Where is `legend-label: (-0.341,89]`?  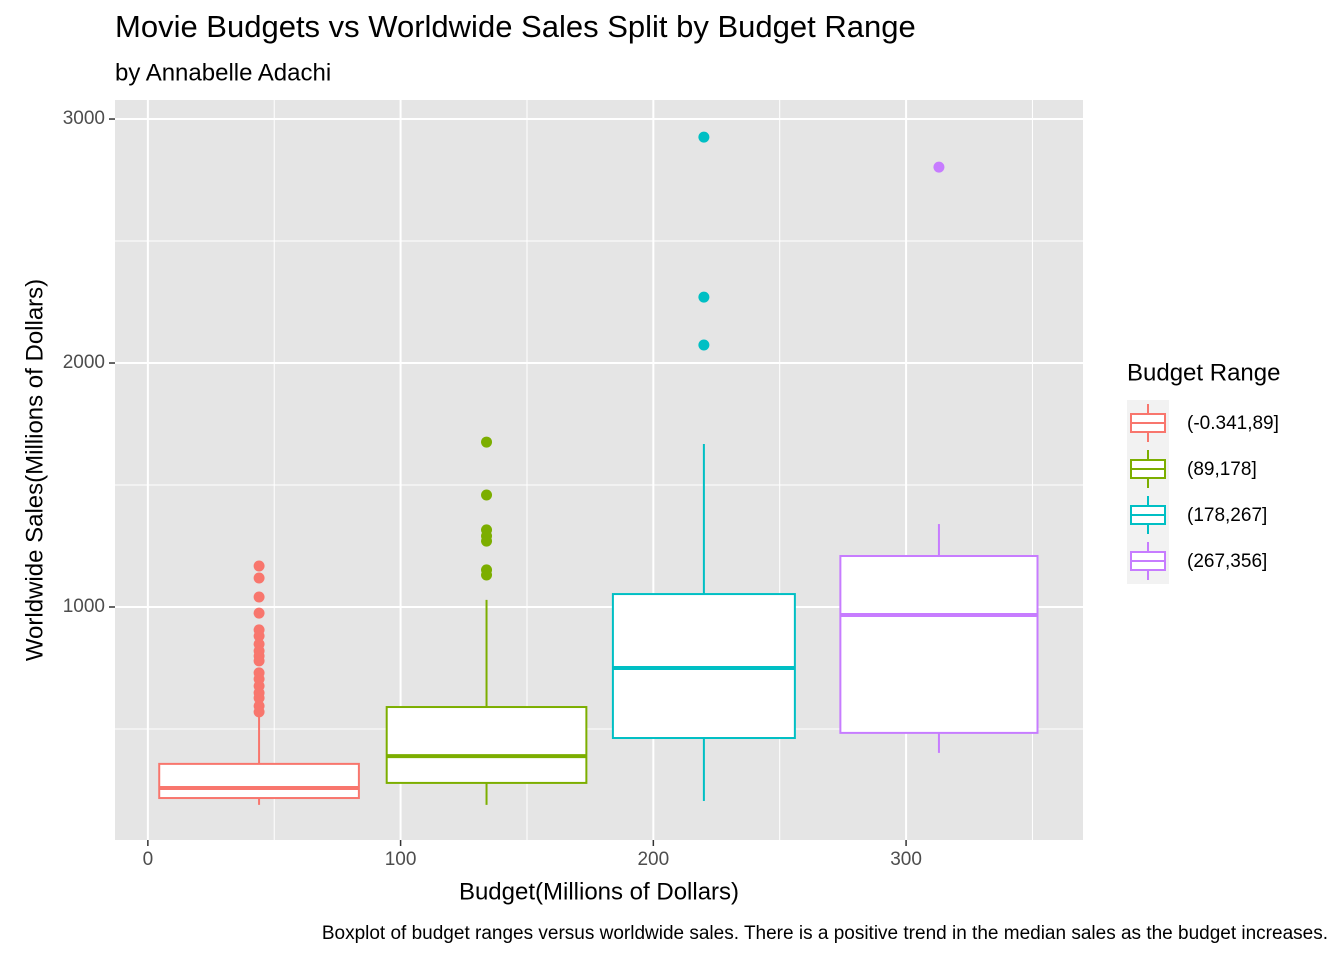
legend-label: (-0.341,89] is located at coordinates (1233, 423).